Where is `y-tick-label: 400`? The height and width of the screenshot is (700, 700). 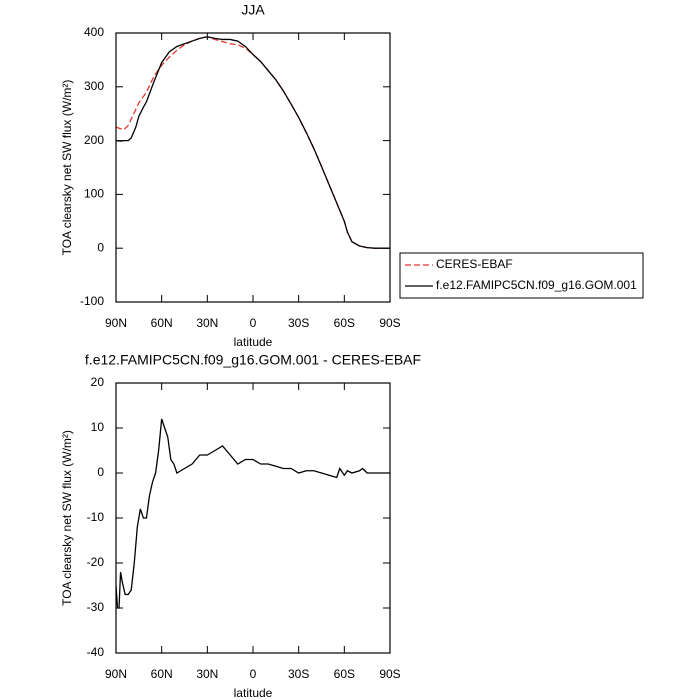
y-tick-label: 400 is located at coordinates (94, 32).